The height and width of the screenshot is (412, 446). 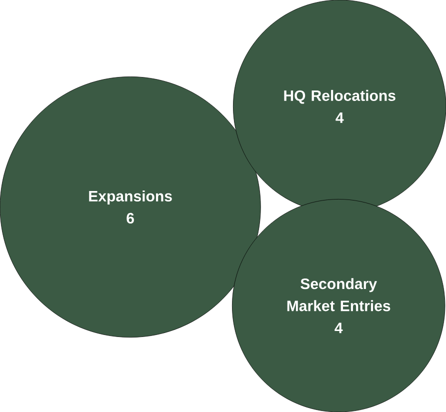 What do you see at coordinates (130, 197) in the screenshot?
I see `category-label: Expansions` at bounding box center [130, 197].